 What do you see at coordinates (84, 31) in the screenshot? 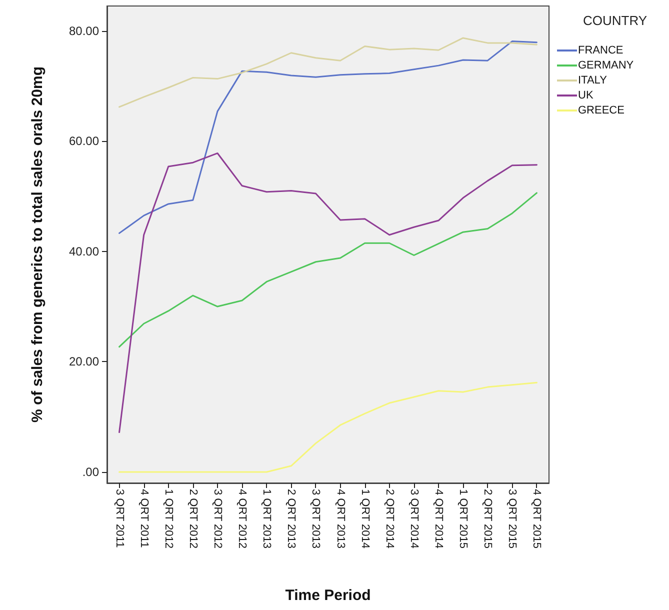
I see `y-tick-label: 80.00` at bounding box center [84, 31].